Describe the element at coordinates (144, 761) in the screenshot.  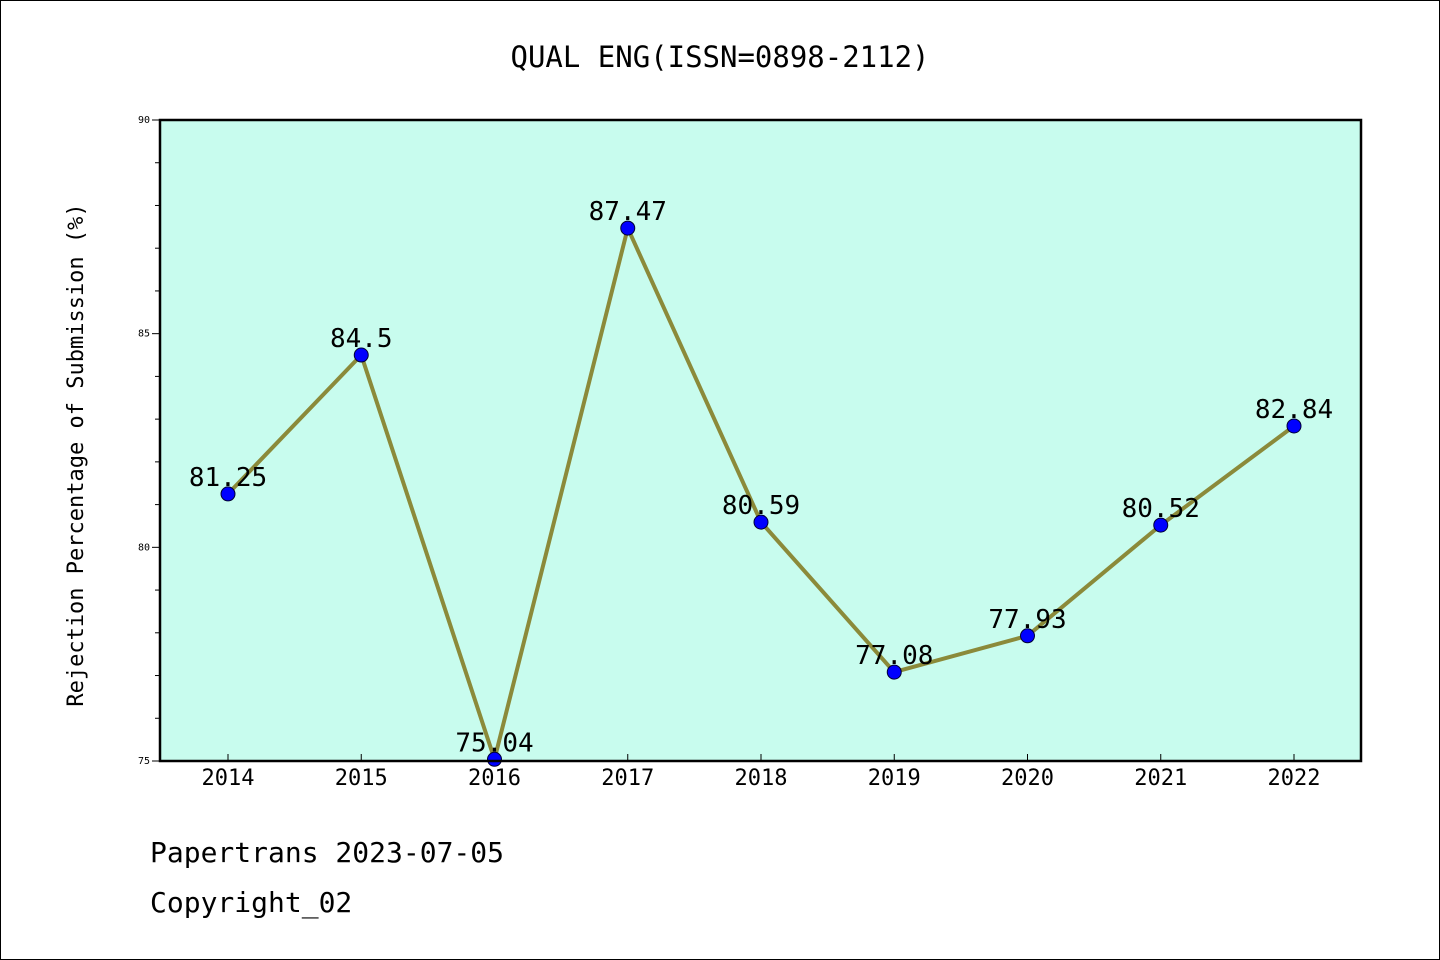
I see `y-tick-label: 75` at that location.